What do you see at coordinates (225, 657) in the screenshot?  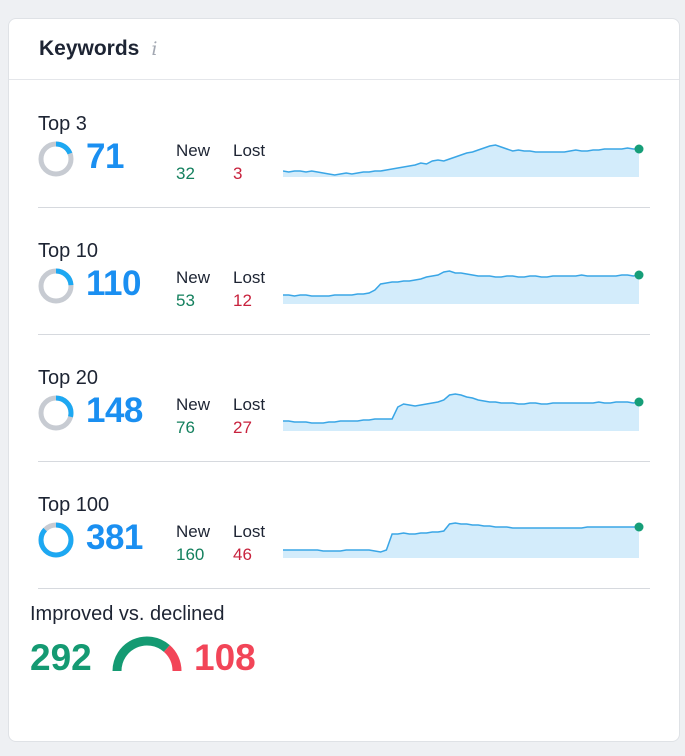 I see `declined-count: 108` at bounding box center [225, 657].